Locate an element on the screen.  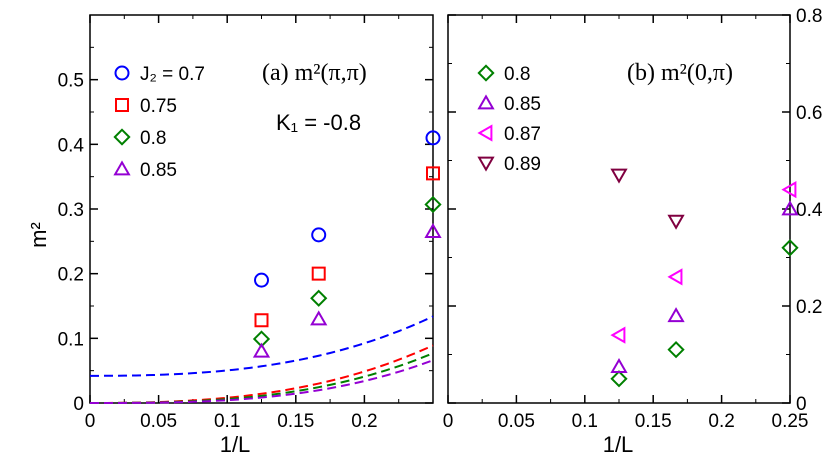
y-tick-label: 0.5 is located at coordinates (71, 81).